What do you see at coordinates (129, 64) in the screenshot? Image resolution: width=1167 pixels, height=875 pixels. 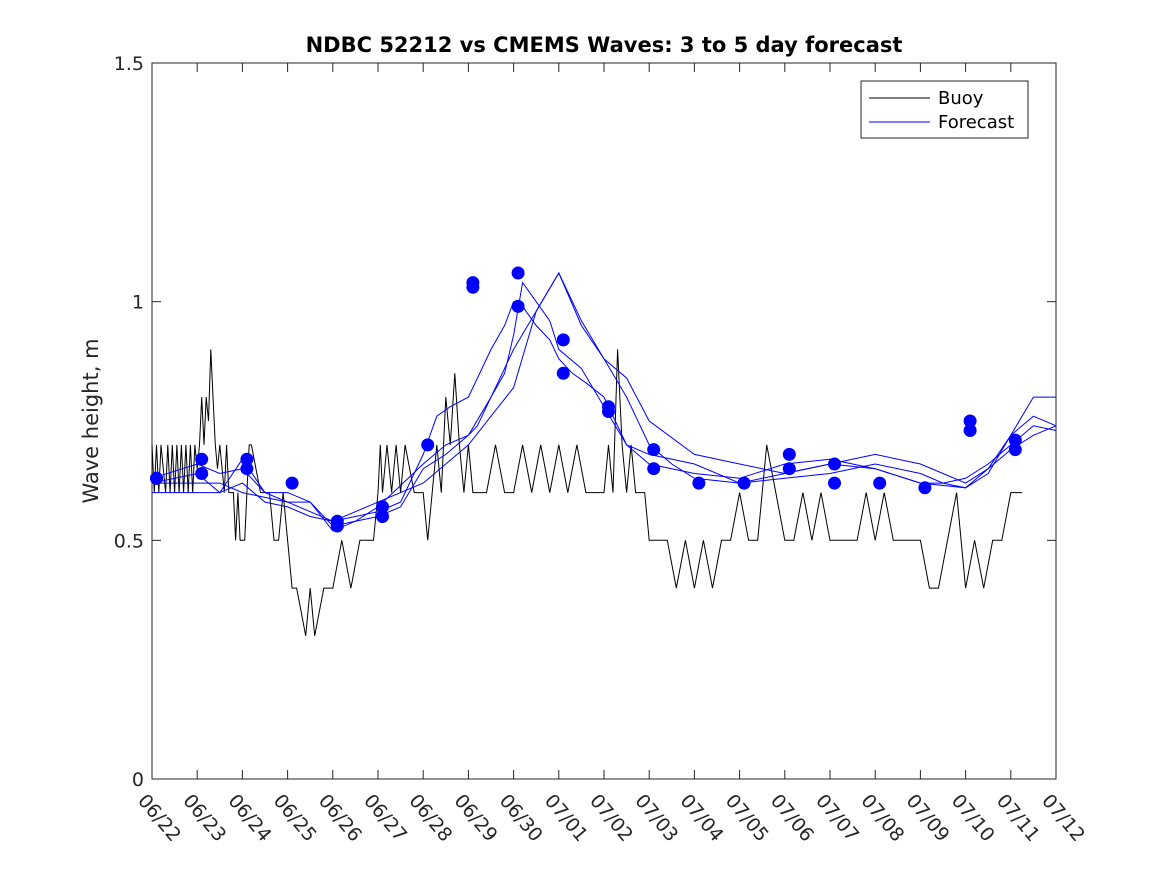 I see `y-tick-label: 1.5` at bounding box center [129, 64].